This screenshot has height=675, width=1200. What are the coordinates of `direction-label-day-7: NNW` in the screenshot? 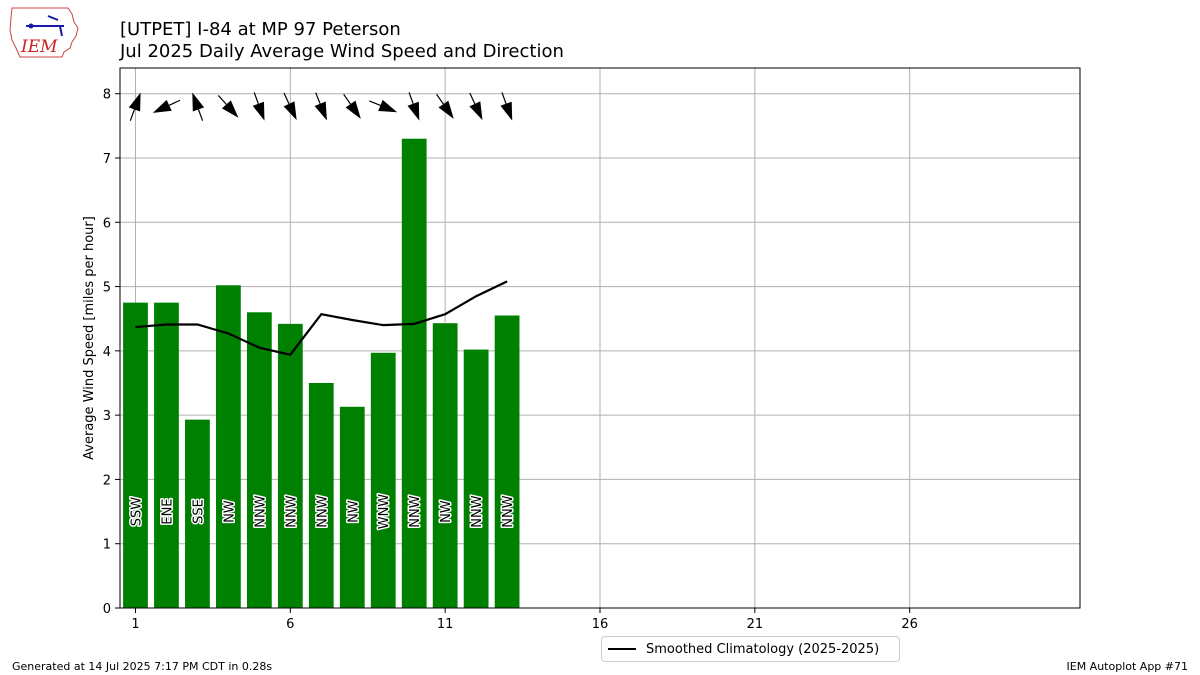 It's located at (322, 511).